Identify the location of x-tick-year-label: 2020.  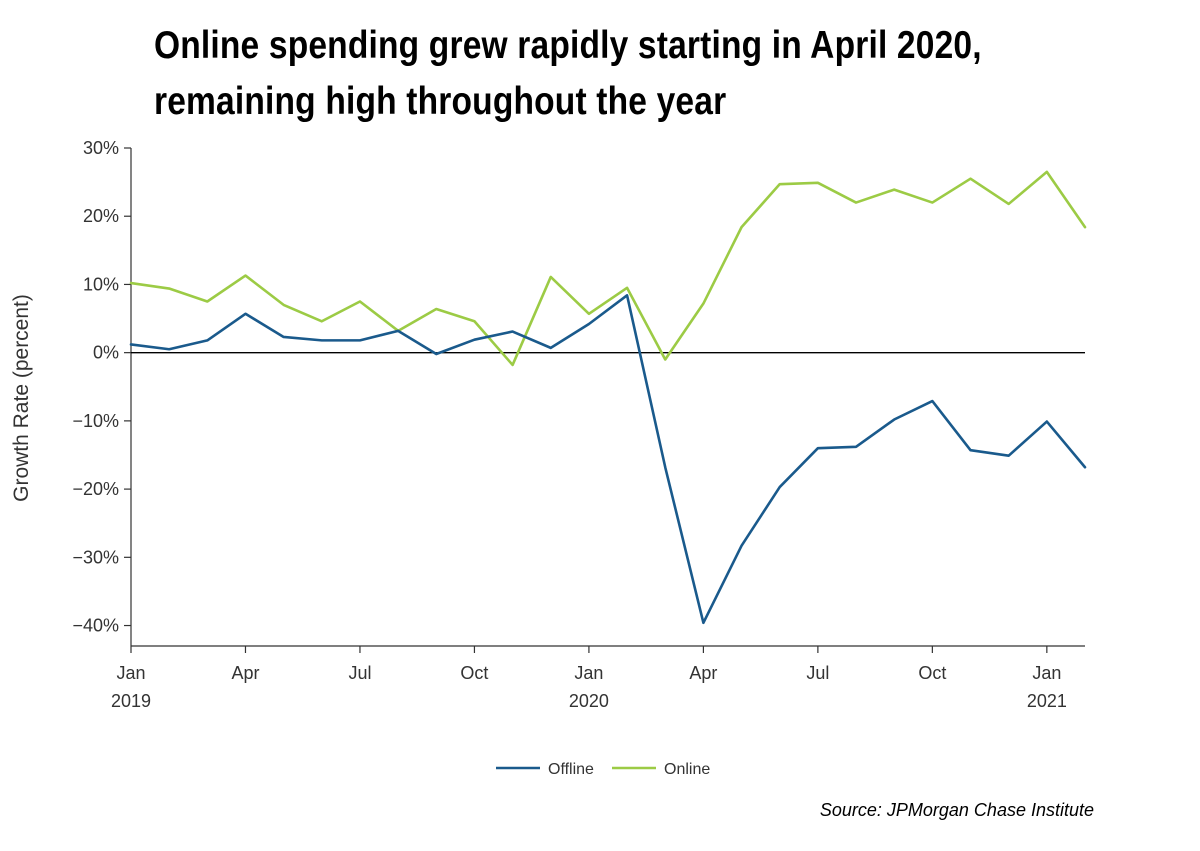
(589, 701).